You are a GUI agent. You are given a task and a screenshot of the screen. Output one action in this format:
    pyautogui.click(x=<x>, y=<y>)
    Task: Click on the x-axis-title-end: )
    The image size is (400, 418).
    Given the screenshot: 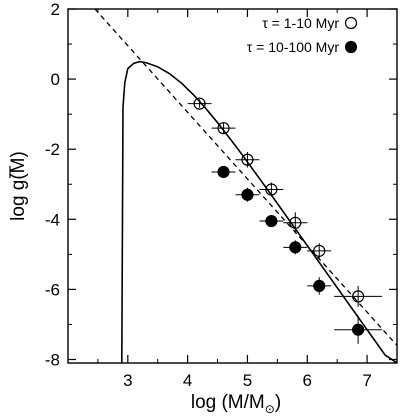 What is the action you would take?
    pyautogui.click(x=278, y=402)
    